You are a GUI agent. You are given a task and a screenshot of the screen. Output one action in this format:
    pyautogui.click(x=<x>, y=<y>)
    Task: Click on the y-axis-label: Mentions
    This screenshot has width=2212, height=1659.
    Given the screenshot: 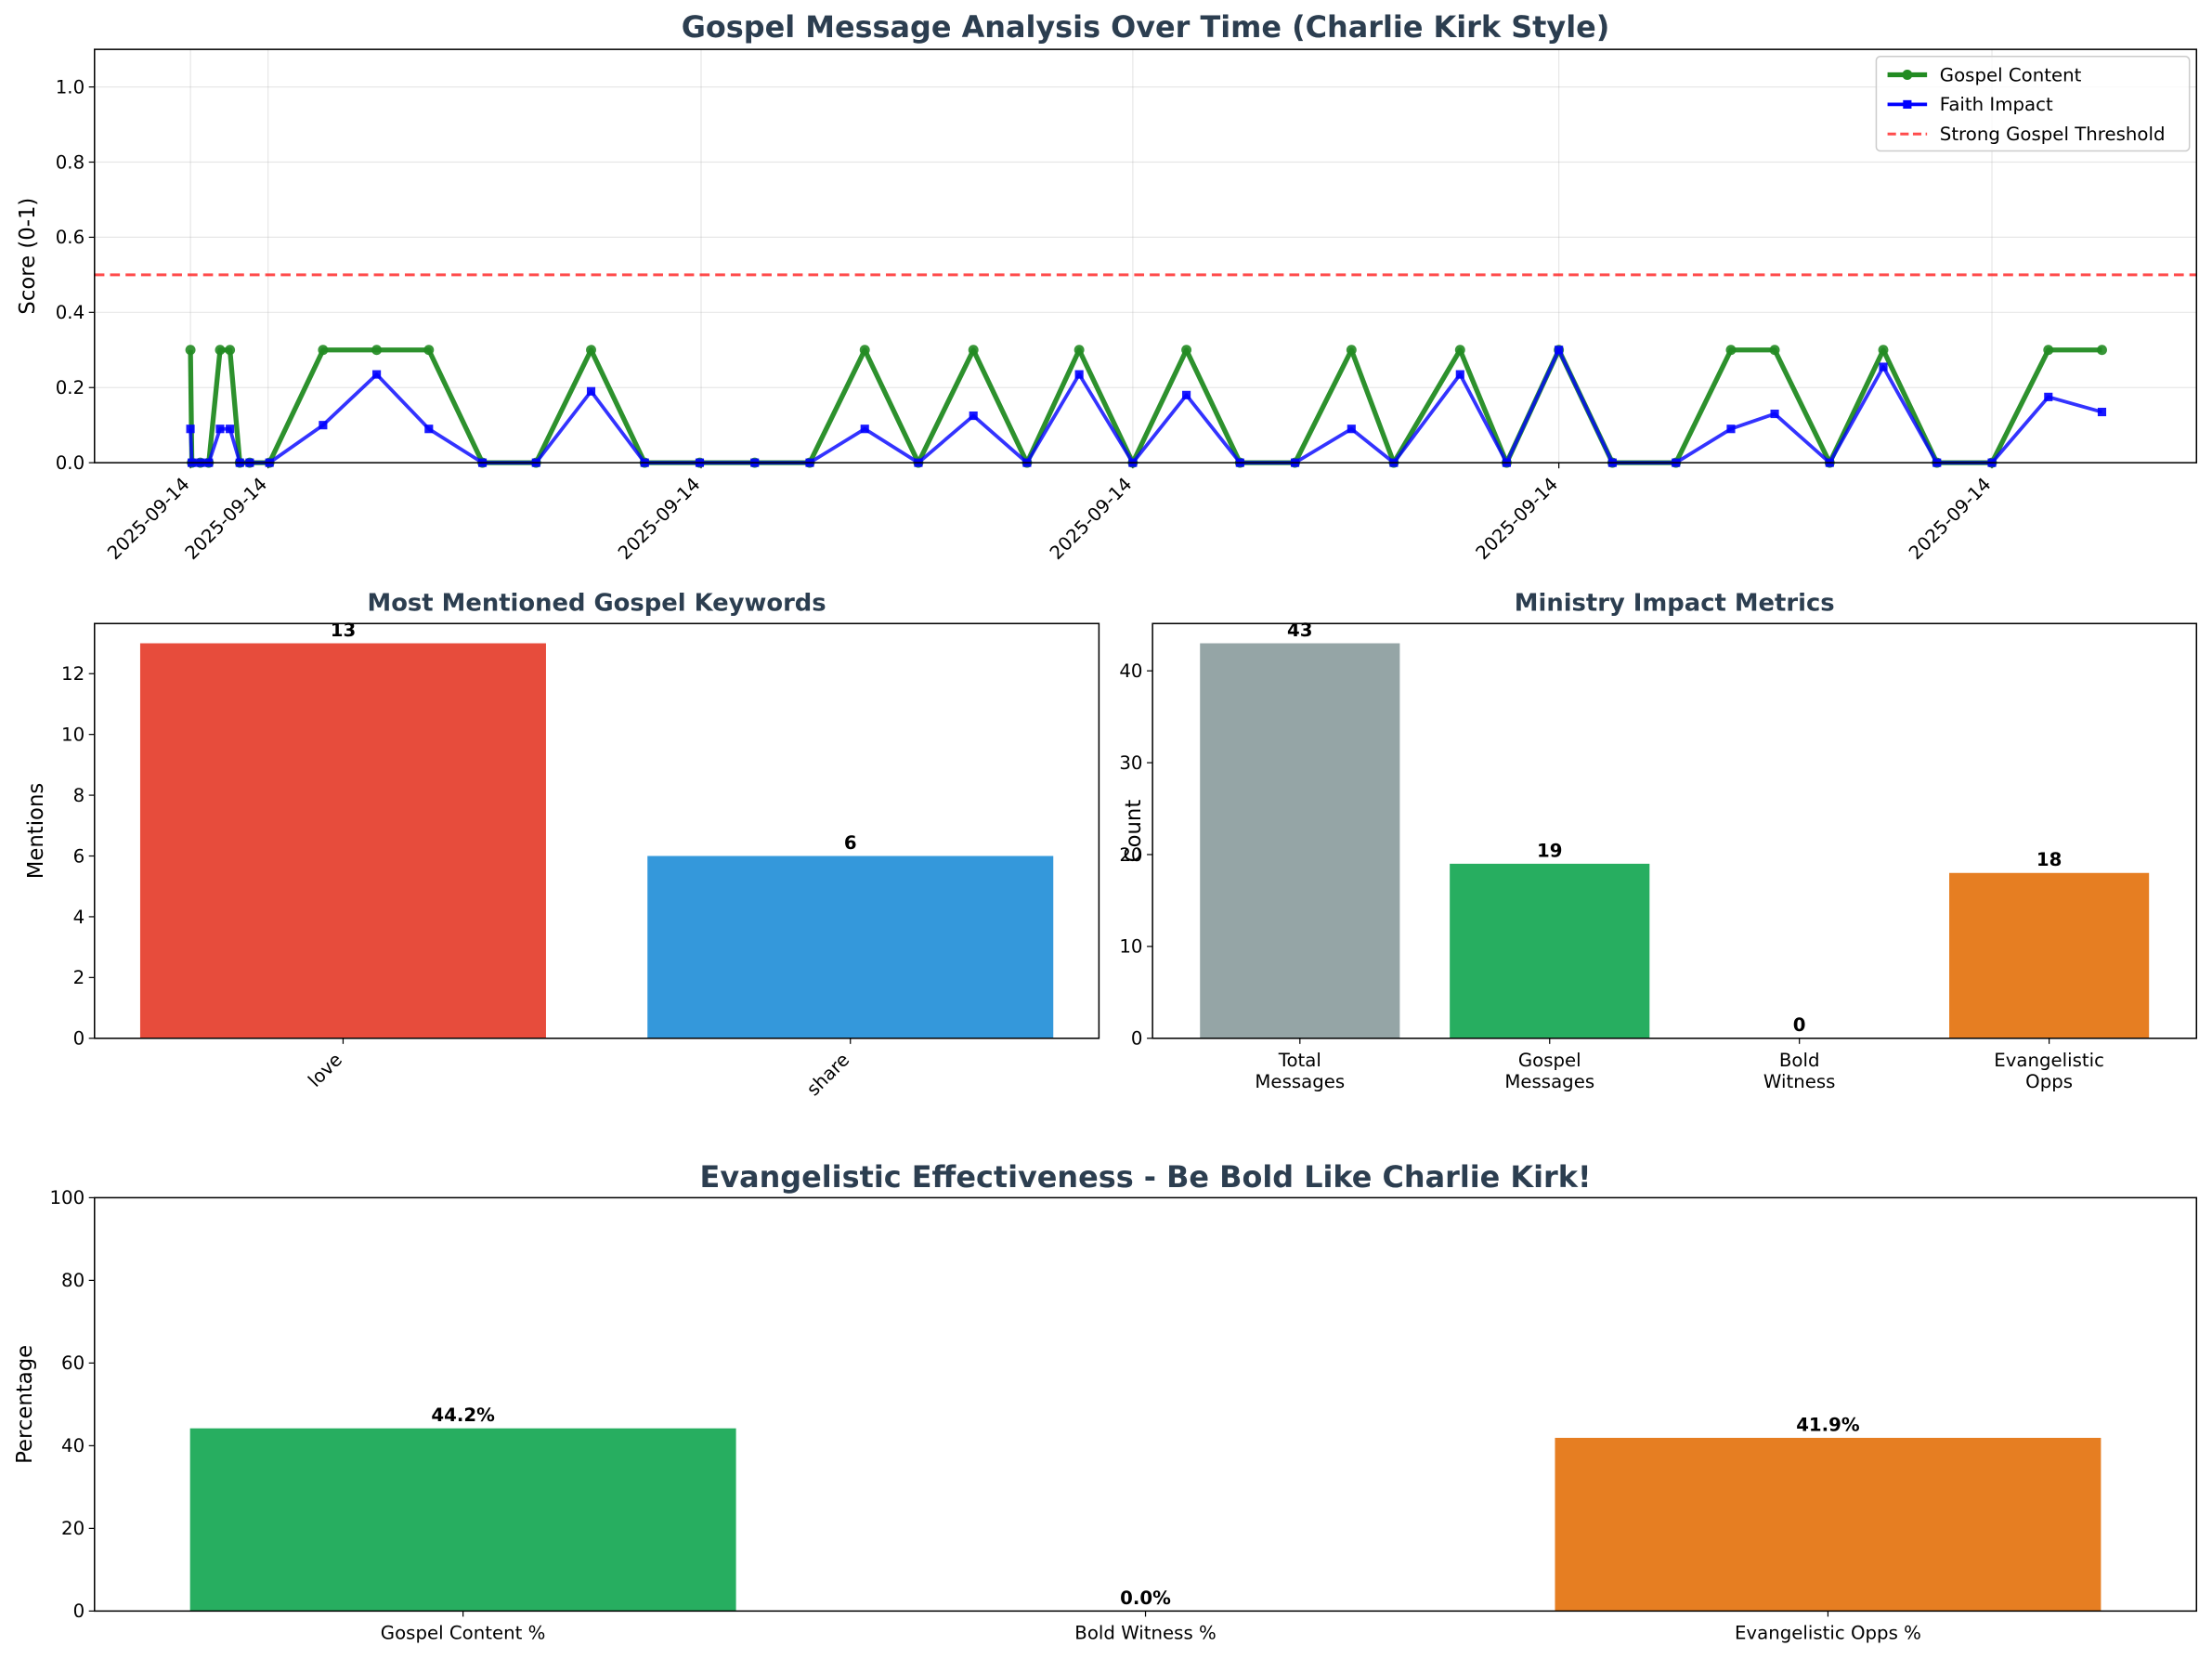 What is the action you would take?
    pyautogui.click(x=36, y=831)
    